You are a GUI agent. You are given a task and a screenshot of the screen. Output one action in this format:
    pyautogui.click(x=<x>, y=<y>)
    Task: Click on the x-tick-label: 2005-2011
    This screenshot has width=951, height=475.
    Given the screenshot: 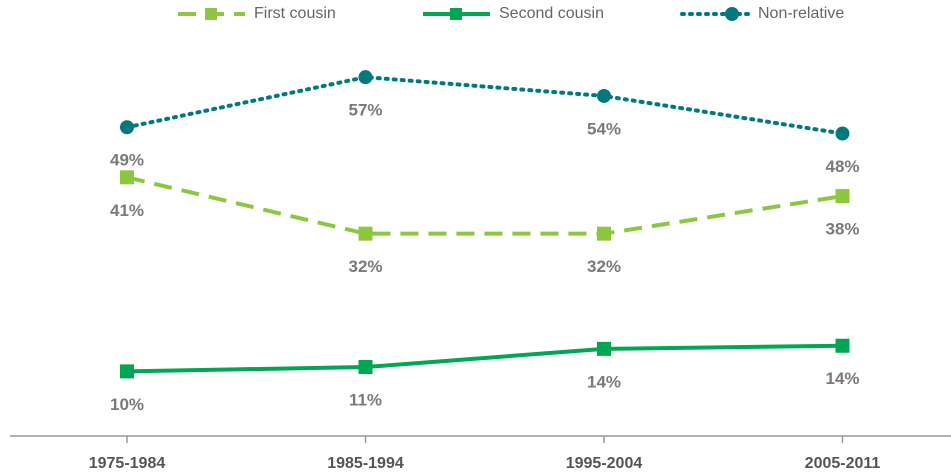 What is the action you would take?
    pyautogui.click(x=843, y=463)
    